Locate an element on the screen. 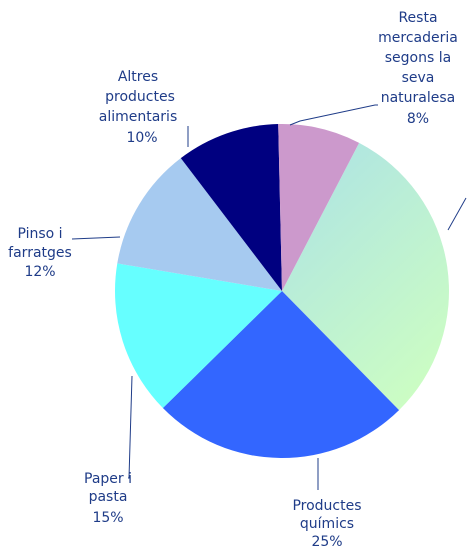  slice-label-2-line-2: químics is located at coordinates (327, 524).